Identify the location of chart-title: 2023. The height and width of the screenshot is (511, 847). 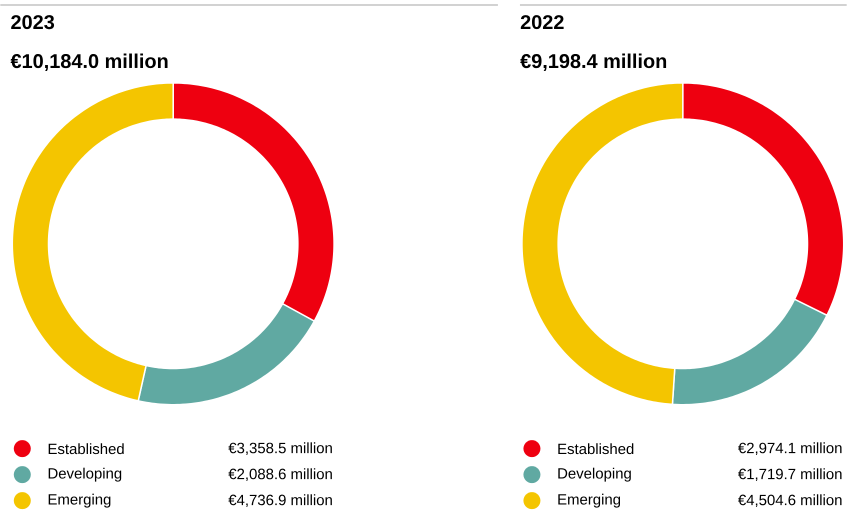
(32, 22).